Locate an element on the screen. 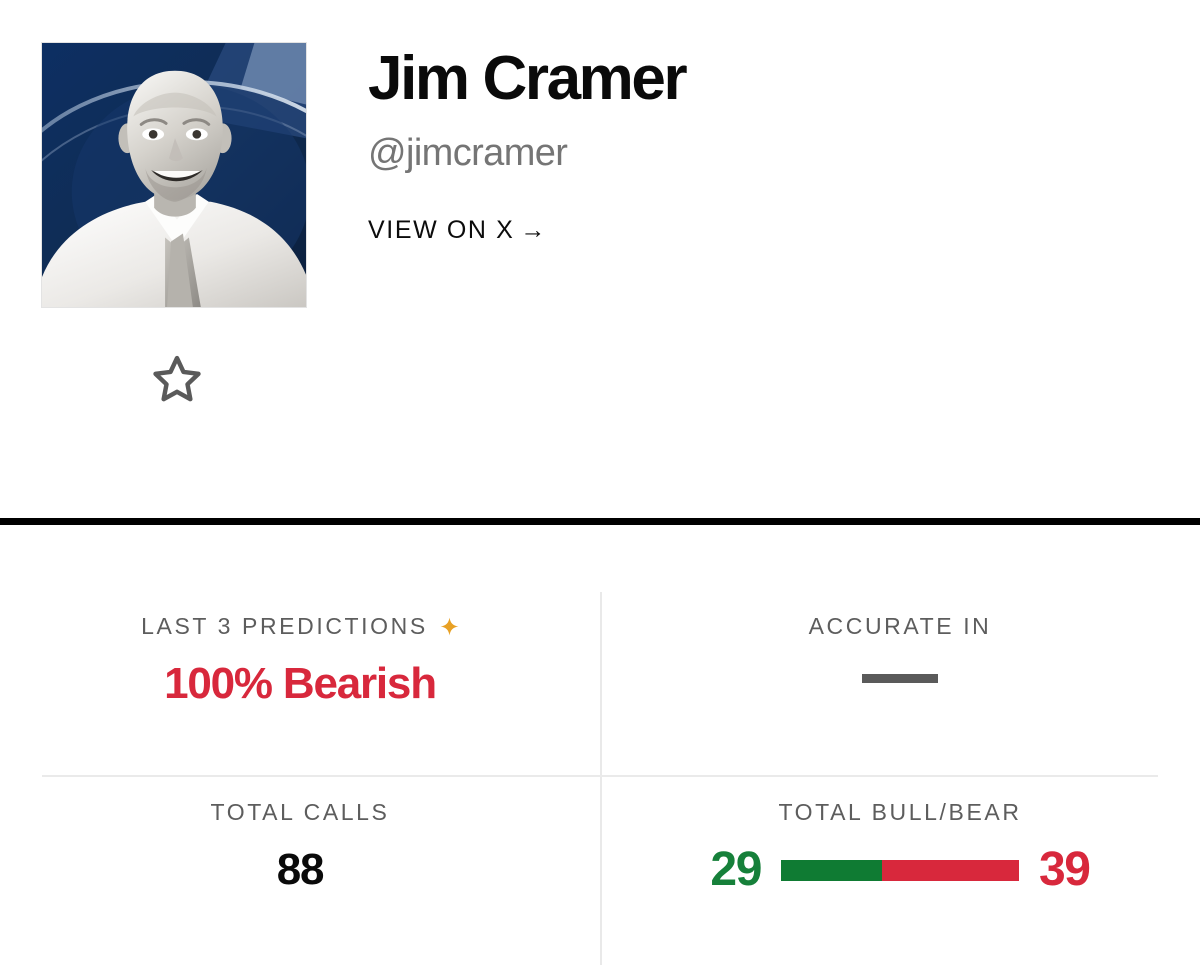  view-on-x-link: VIEW ON X → is located at coordinates (456, 230).